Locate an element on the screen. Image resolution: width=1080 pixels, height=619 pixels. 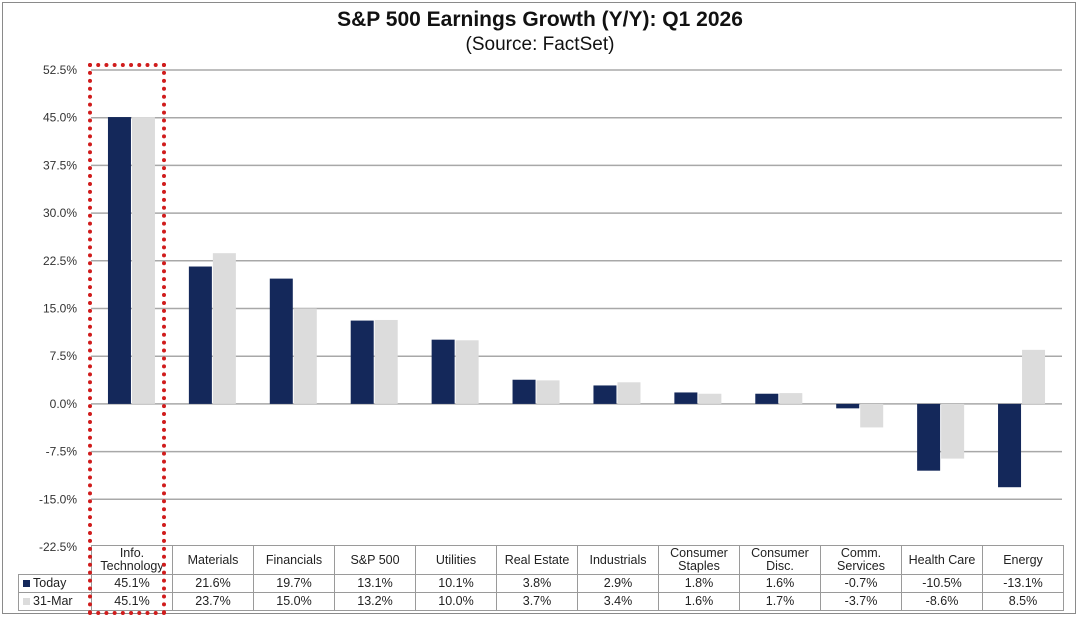
table-cell-value: 21.6% is located at coordinates (213, 583).